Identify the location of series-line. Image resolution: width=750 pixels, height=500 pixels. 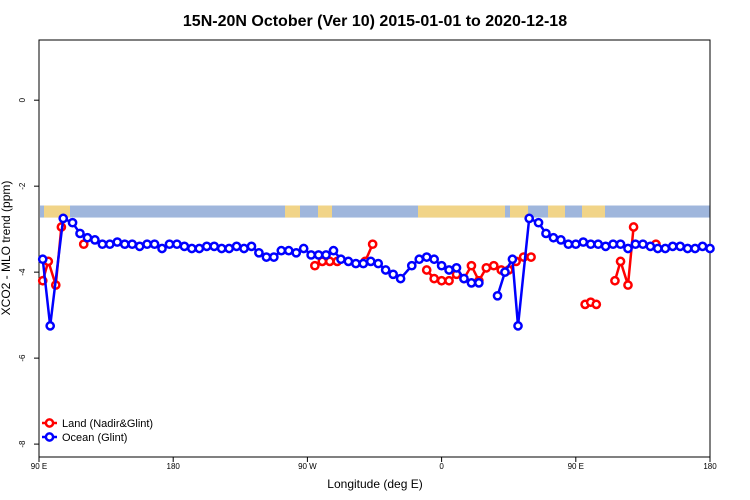
(603, 272).